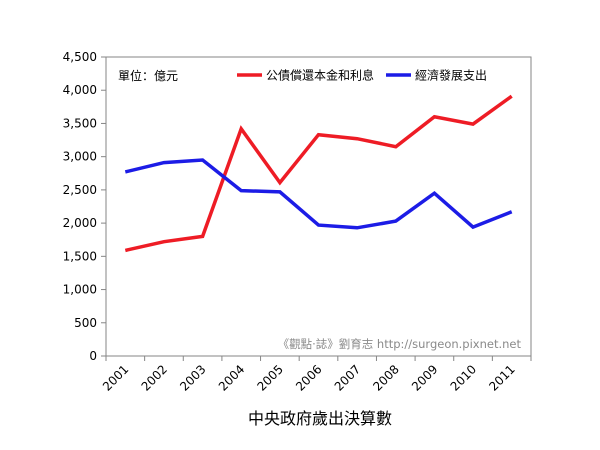  Describe the element at coordinates (80, 290) in the screenshot. I see `y-tick-label: 1,000` at that location.